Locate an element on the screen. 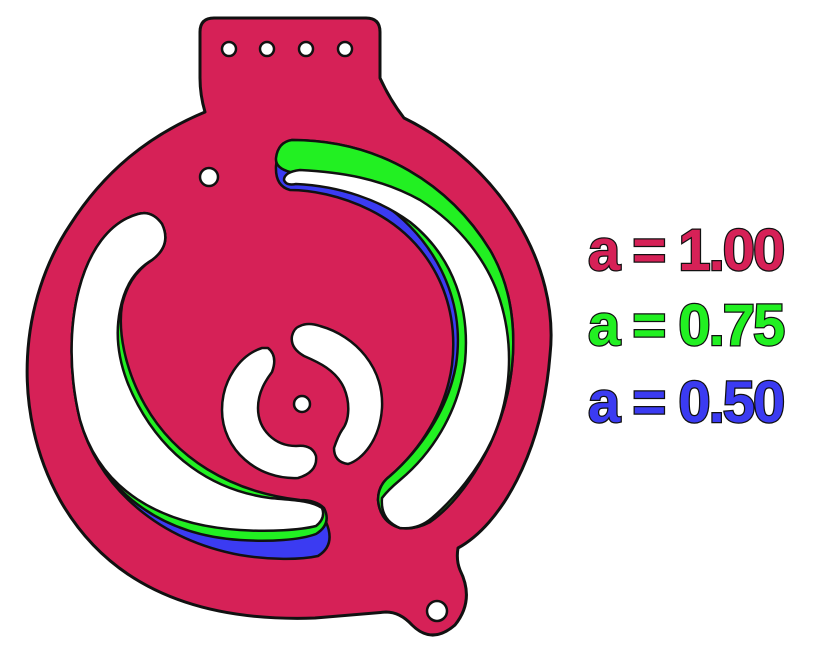 Image resolution: width=816 pixels, height=666 pixels. center-hole is located at coordinates (302, 404).